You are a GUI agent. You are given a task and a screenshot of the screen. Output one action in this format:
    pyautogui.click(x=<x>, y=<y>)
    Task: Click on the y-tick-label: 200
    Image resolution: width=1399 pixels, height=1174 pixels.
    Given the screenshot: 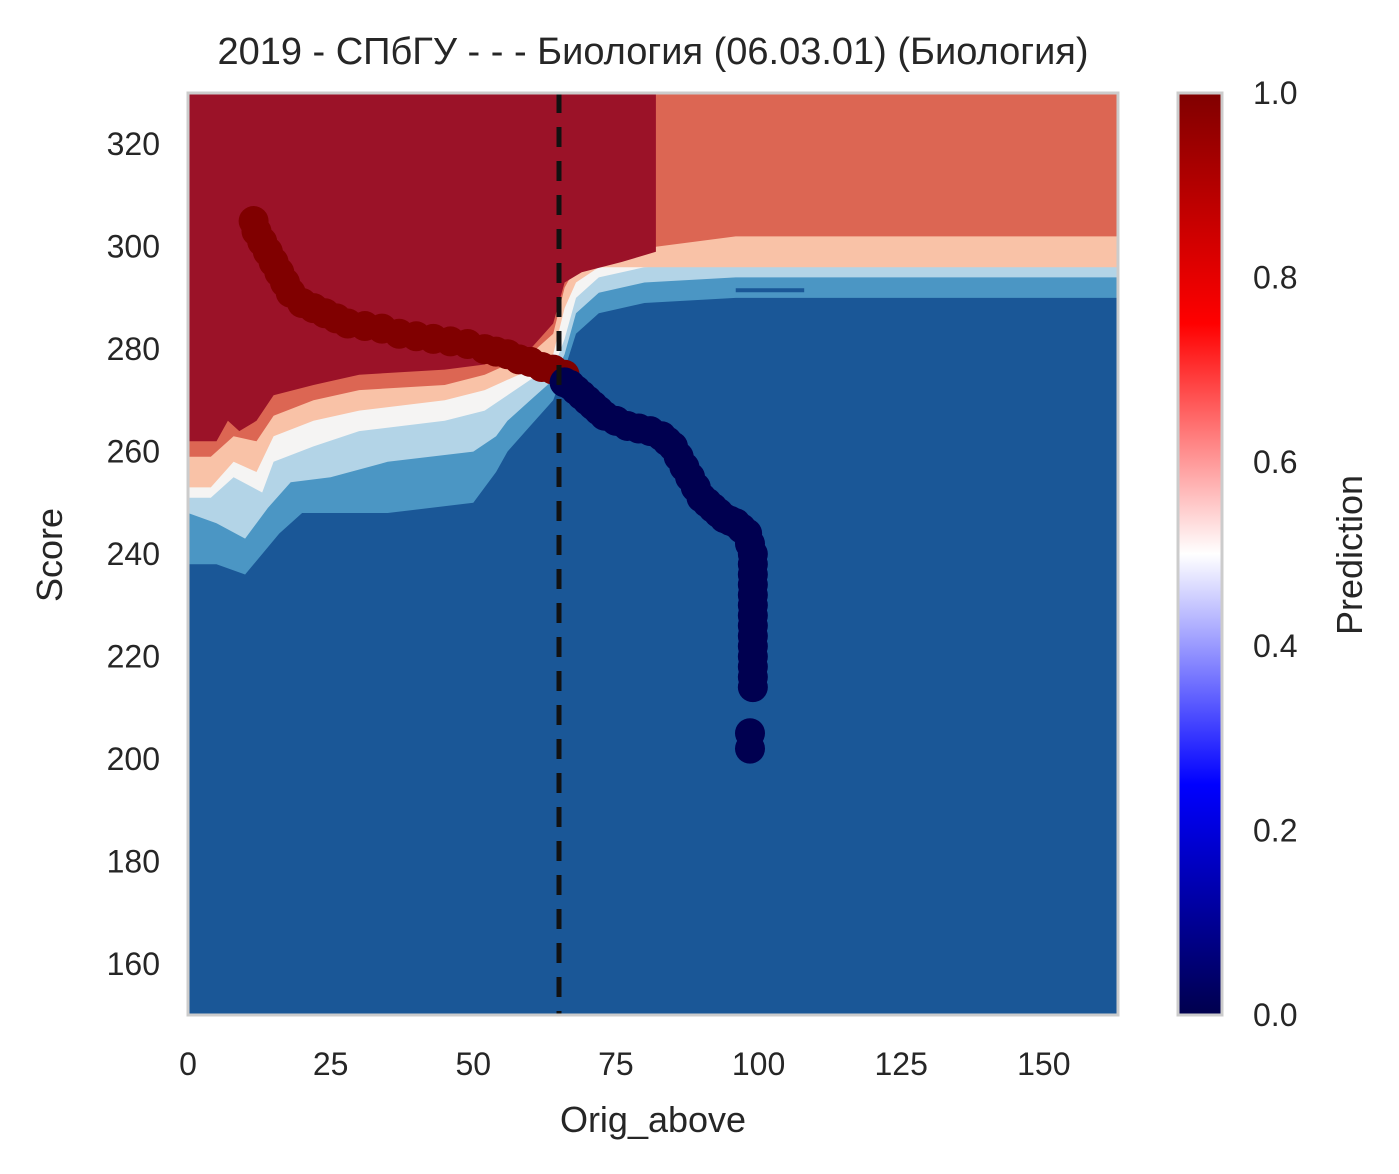 What is the action you would take?
    pyautogui.click(x=133, y=759)
    